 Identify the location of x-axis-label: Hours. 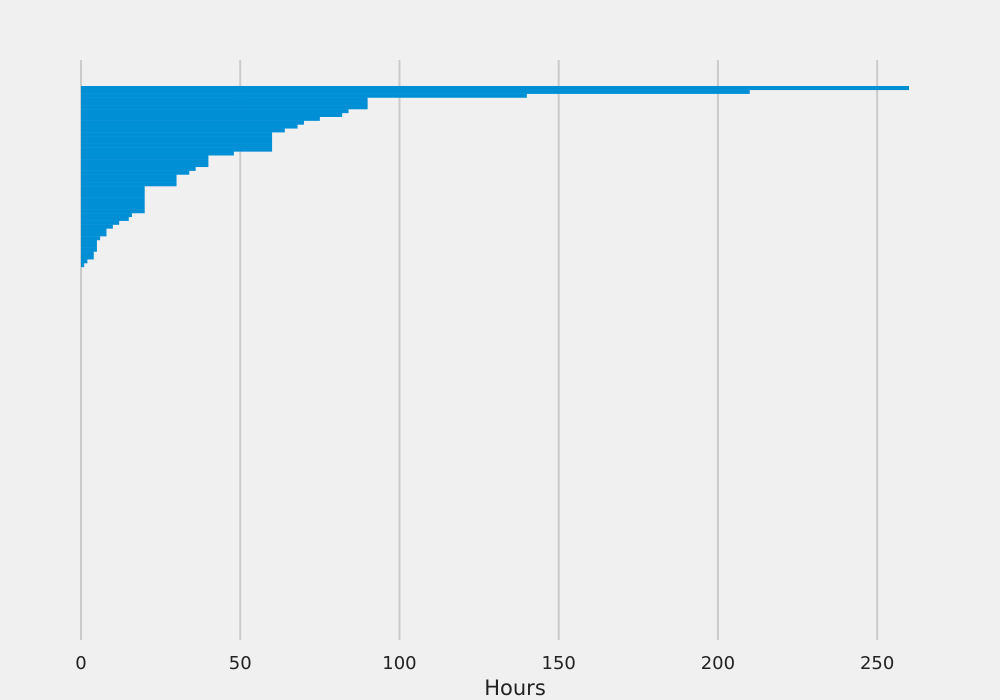
(515, 688).